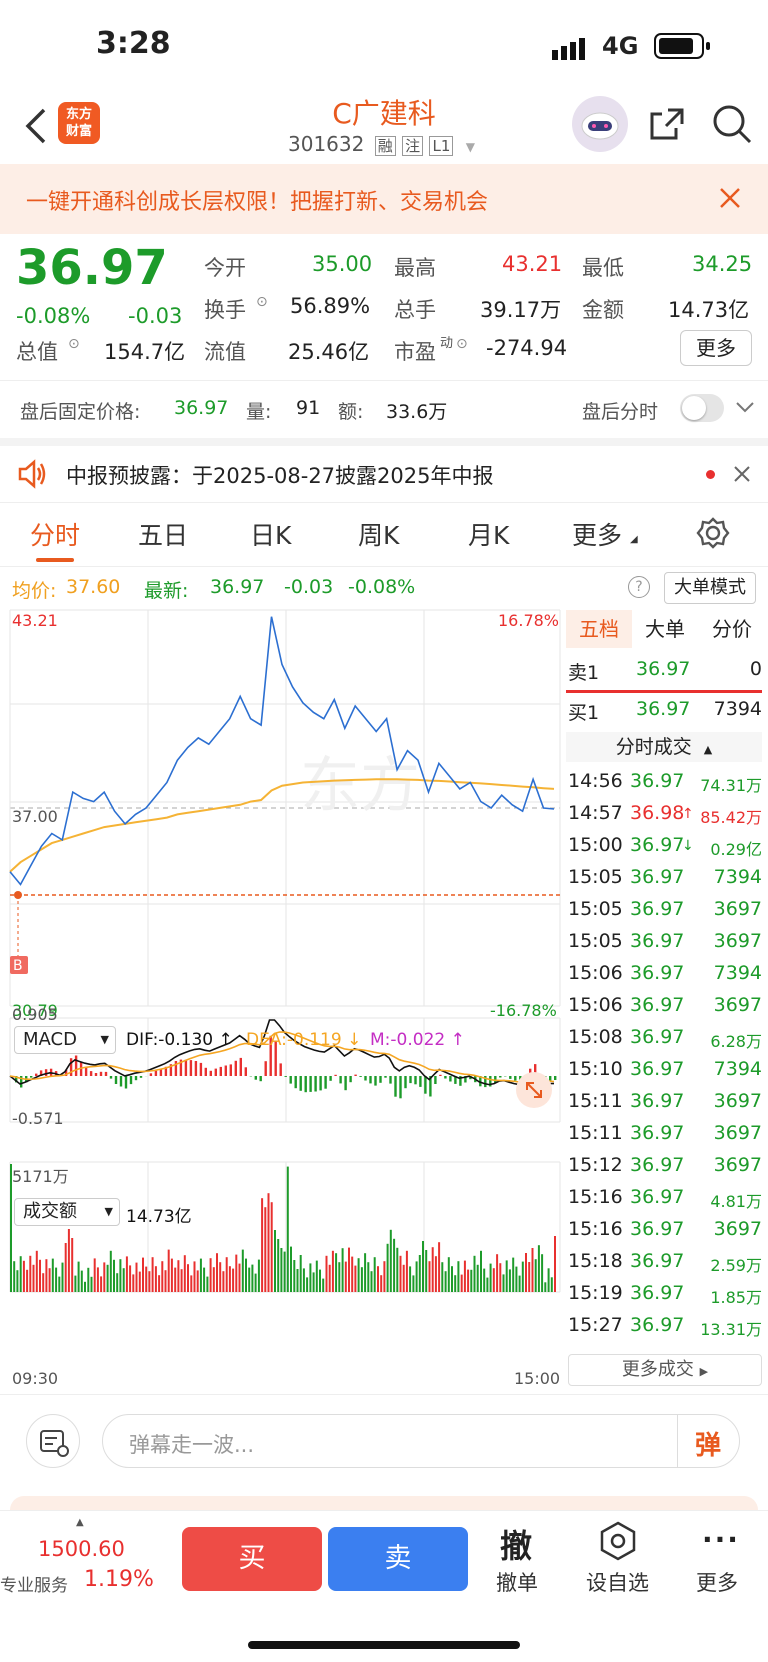  I want to click on trade-time: 15:06, so click(595, 973).